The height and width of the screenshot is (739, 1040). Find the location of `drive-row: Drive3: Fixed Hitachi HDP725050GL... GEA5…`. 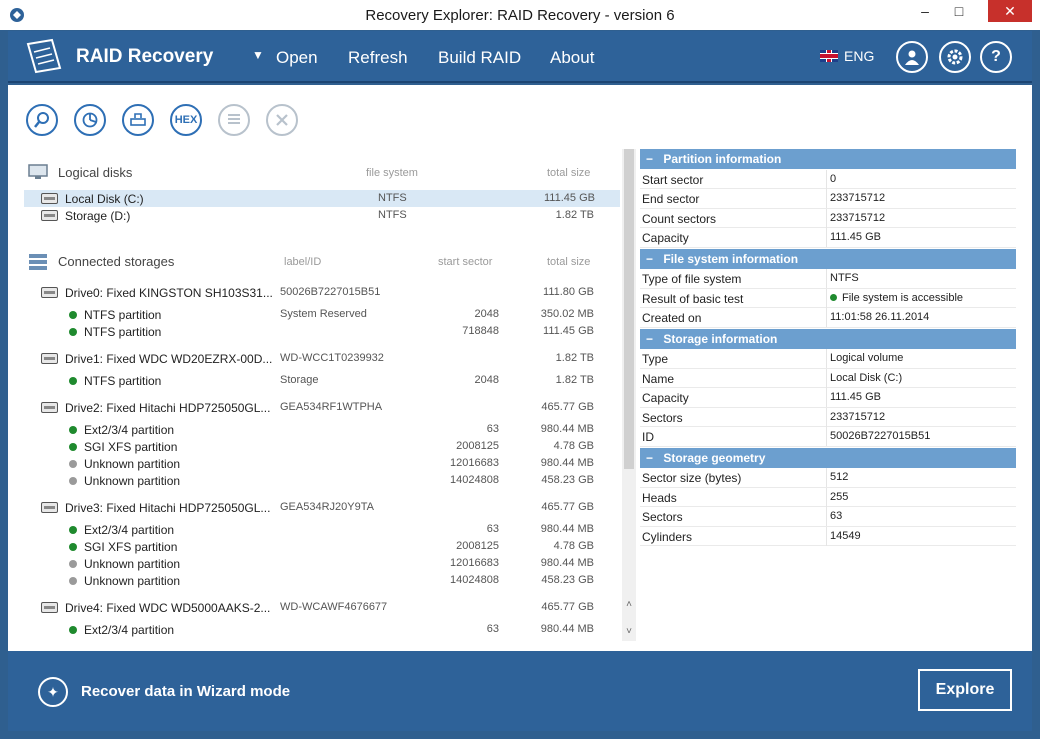

drive-row: Drive3: Fixed Hitachi HDP725050GL... GEA5… is located at coordinates (322, 507).